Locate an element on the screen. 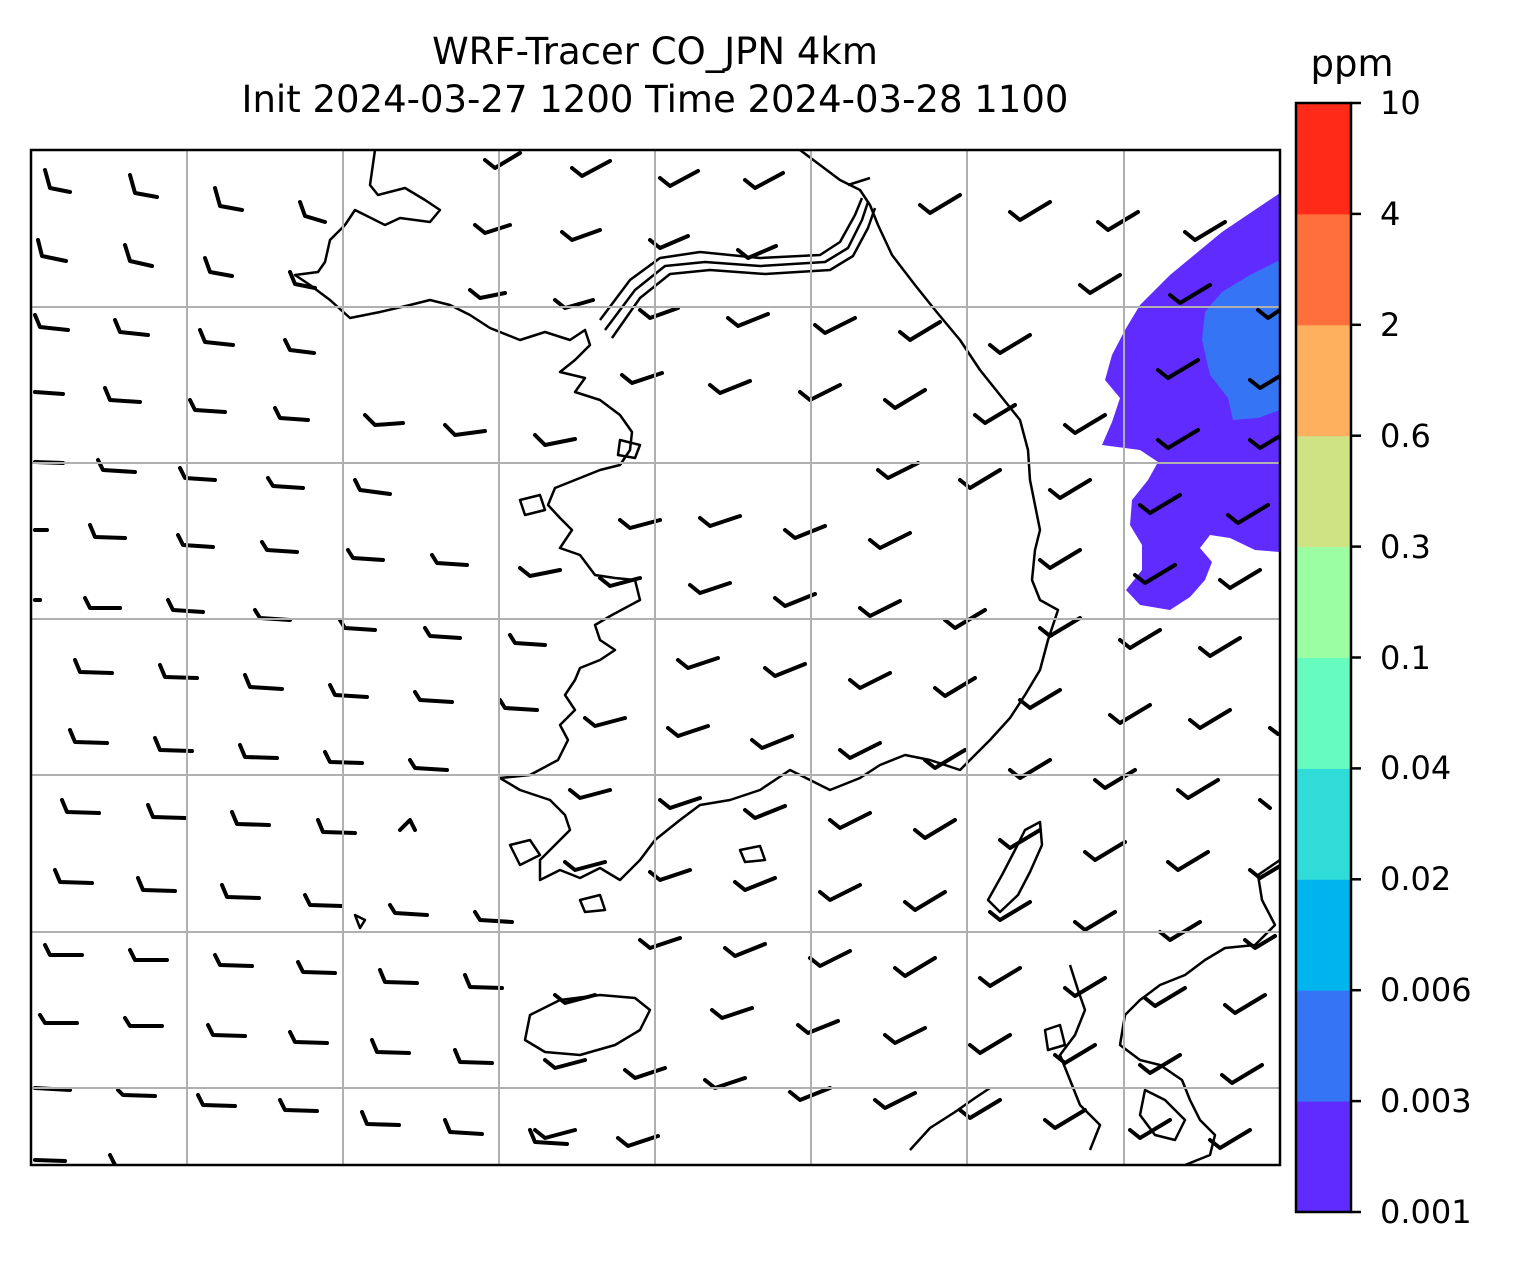  colorbar-tick-label: 2 is located at coordinates (1390, 324).